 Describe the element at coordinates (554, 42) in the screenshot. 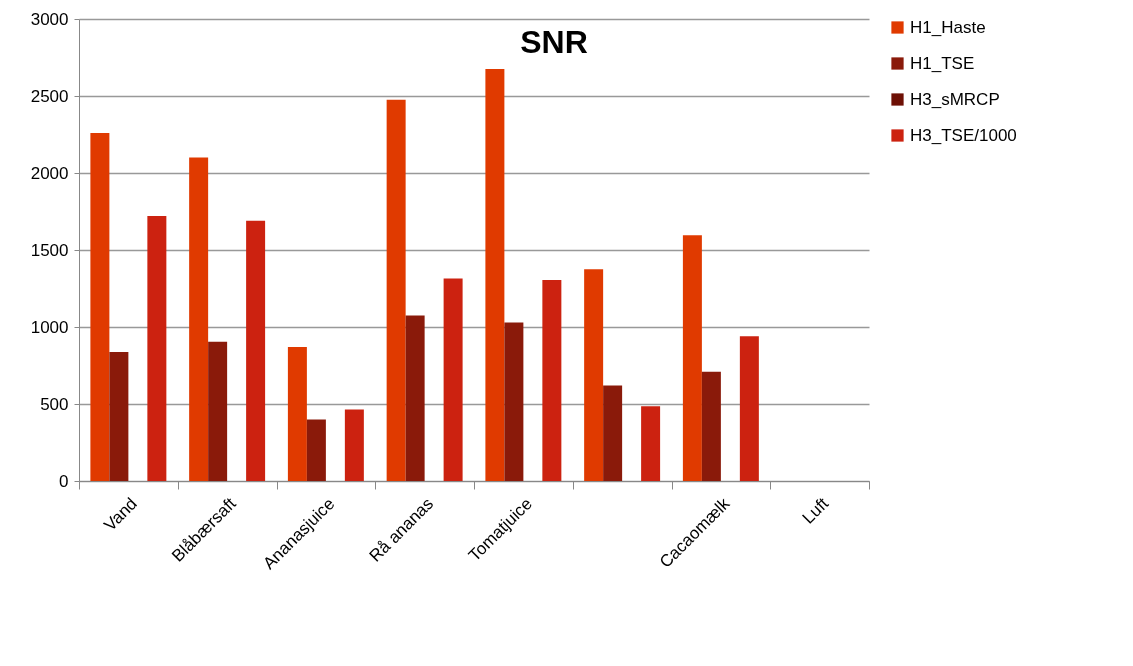

I see `chart-title: SNR` at that location.